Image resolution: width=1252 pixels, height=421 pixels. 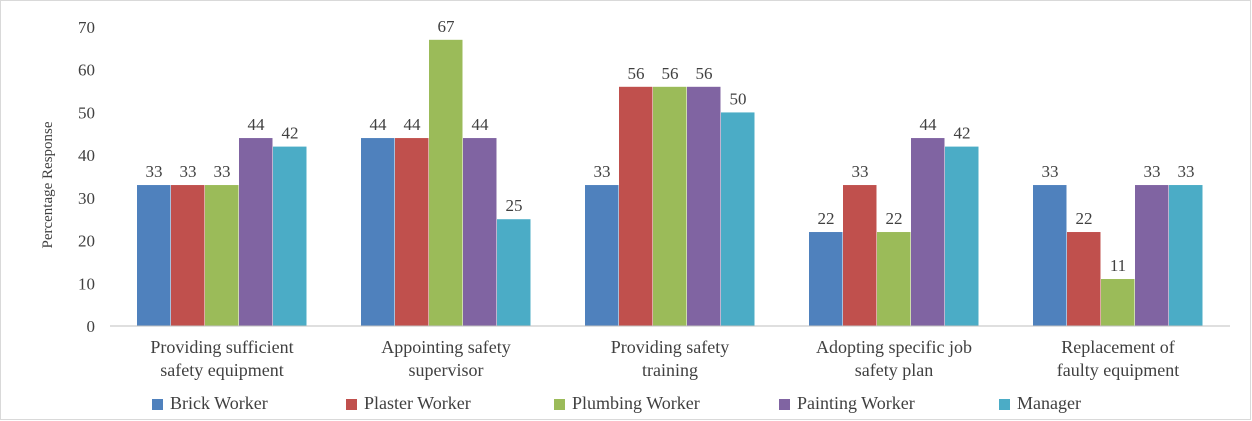 I want to click on legend-label: Plaster Worker, so click(x=417, y=403).